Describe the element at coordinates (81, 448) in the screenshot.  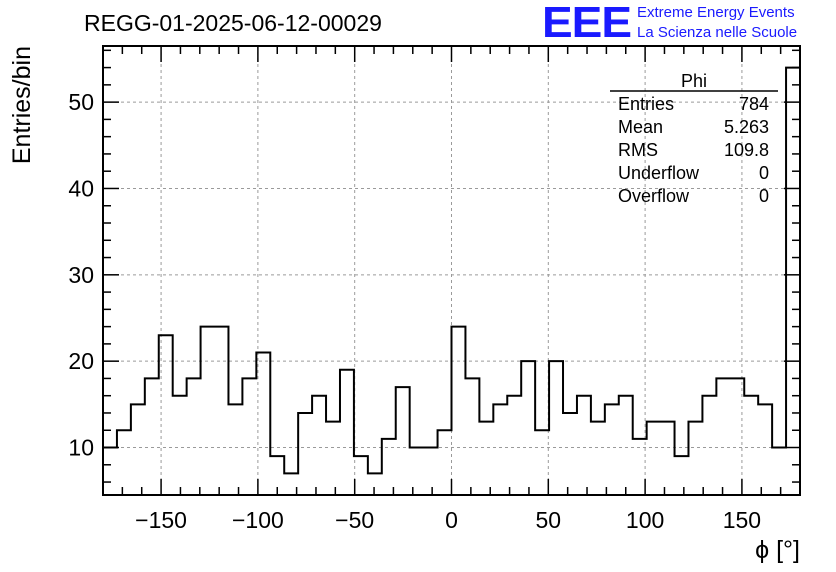
I see `y-tick-label: 10` at that location.